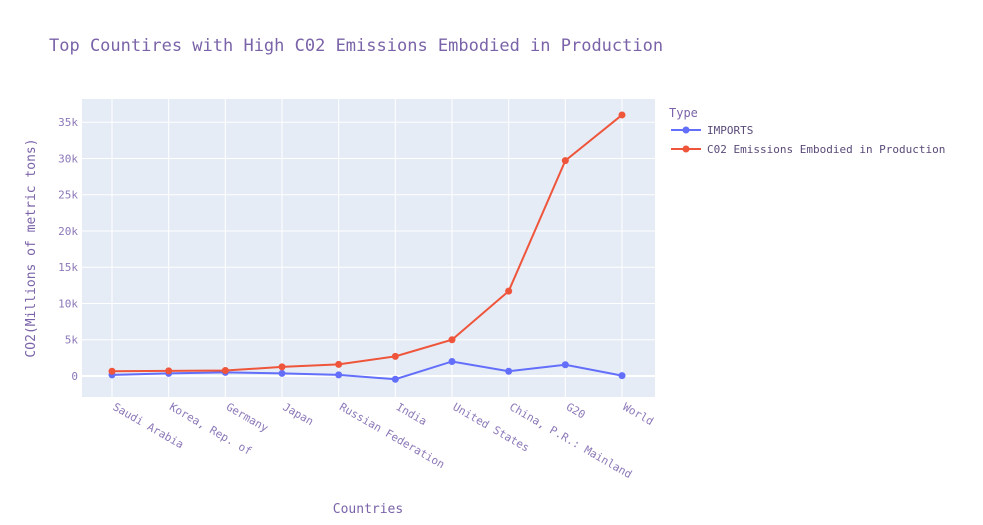  Describe the element at coordinates (68, 122) in the screenshot. I see `y-tick-label: 35k` at that location.